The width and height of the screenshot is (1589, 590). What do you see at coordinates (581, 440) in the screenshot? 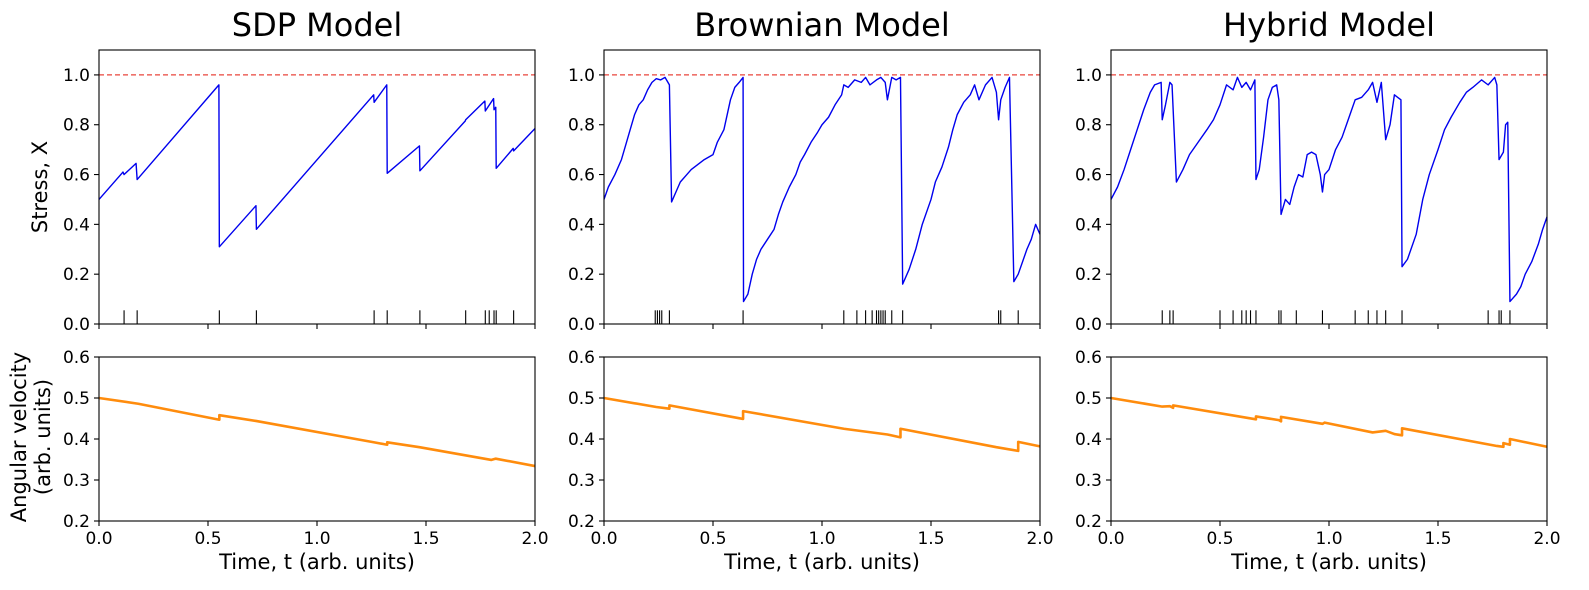
I see `brownian-model-velocity-ytick-label: 0.4` at bounding box center [581, 440].